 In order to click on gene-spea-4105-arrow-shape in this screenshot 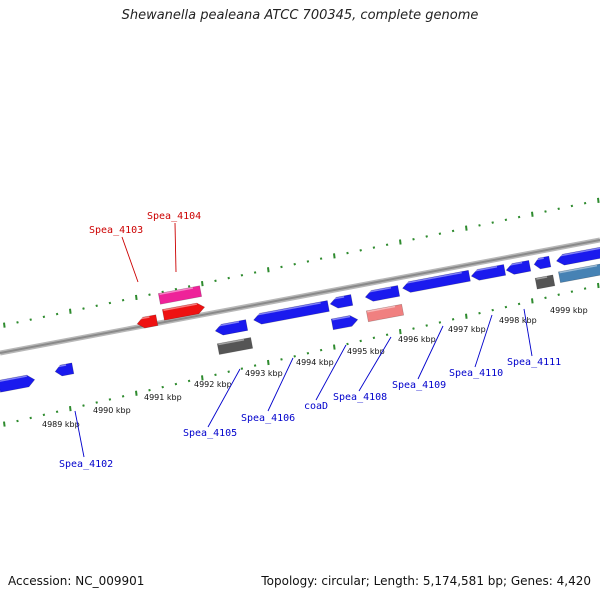, I will do `click(235, 346)`.